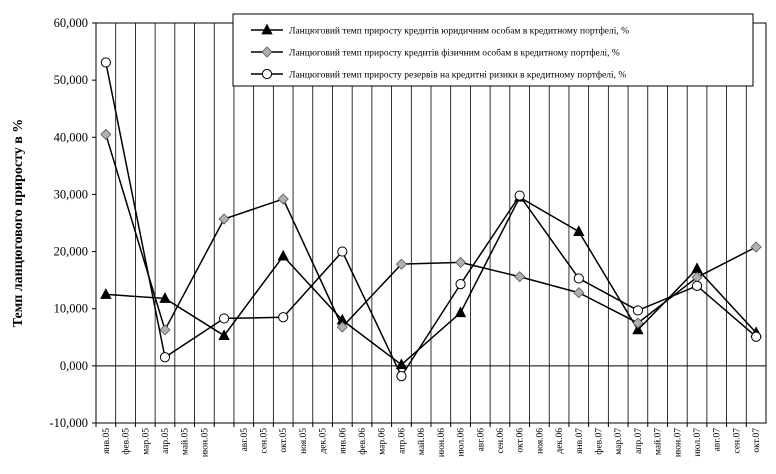  I want to click on x-tick-label: окт.07, so click(757, 440).